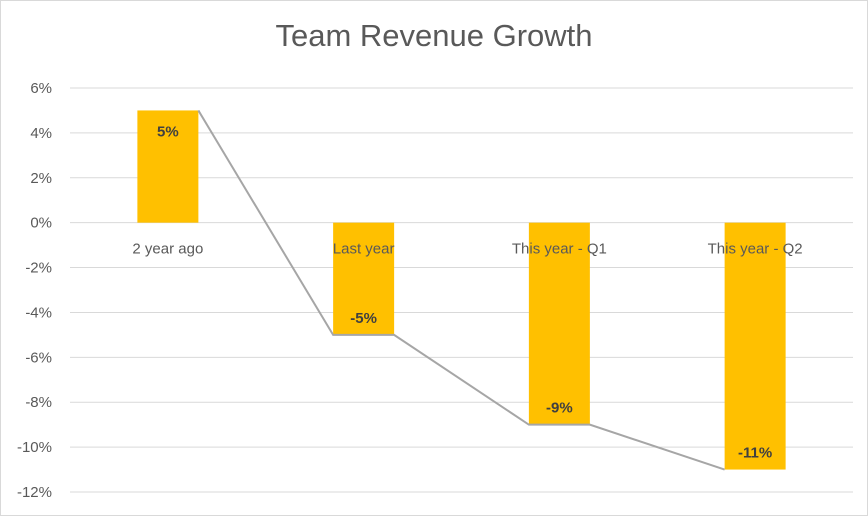  I want to click on x-category-label: This year - Q2, so click(755, 249).